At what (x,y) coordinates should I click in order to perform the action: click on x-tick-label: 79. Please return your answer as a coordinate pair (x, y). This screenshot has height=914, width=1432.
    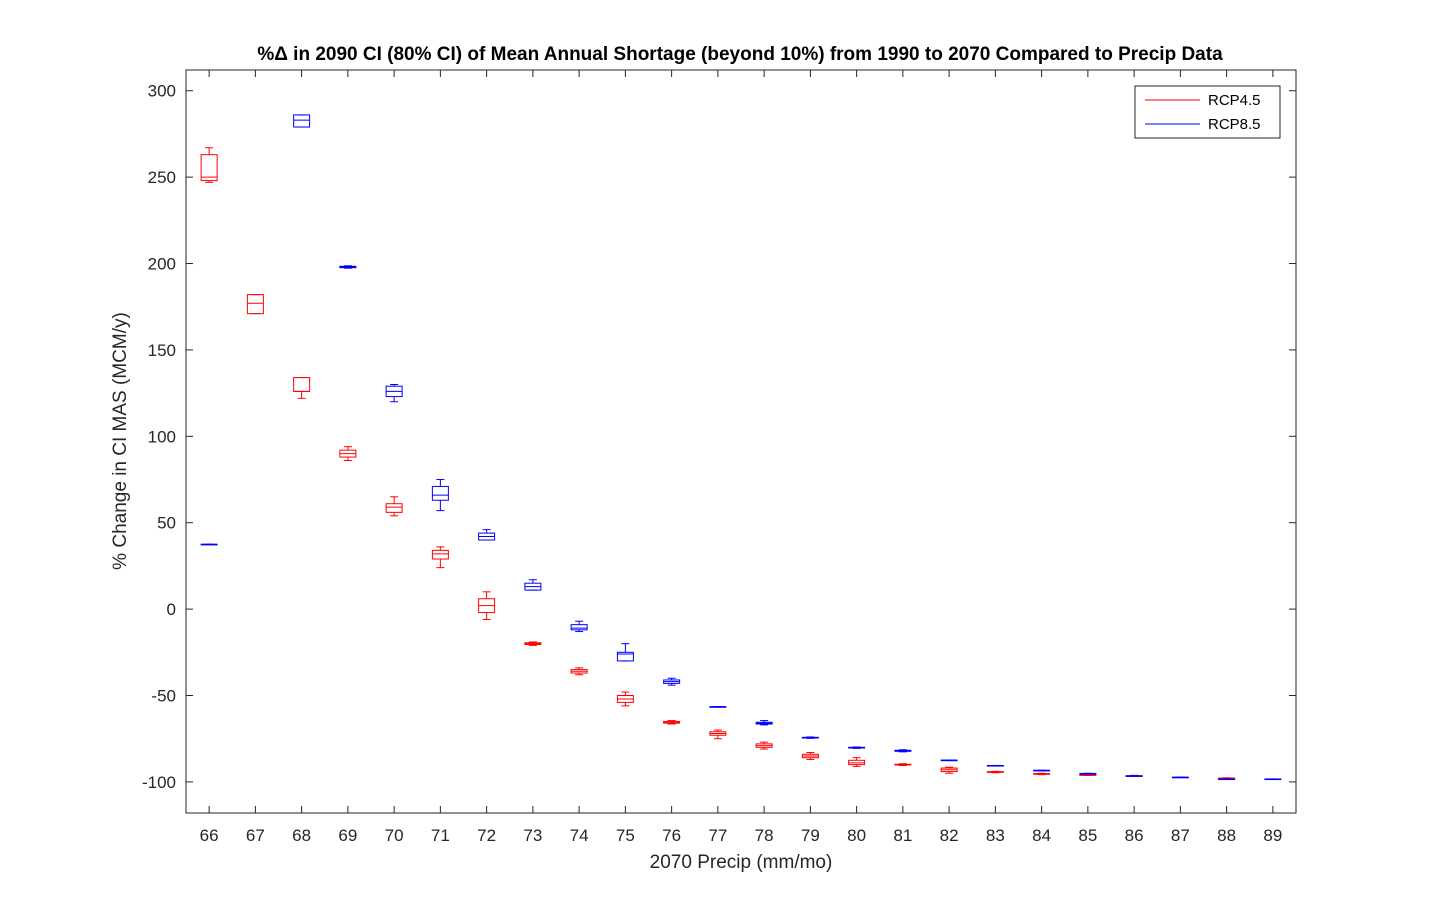
    Looking at the image, I should click on (810, 835).